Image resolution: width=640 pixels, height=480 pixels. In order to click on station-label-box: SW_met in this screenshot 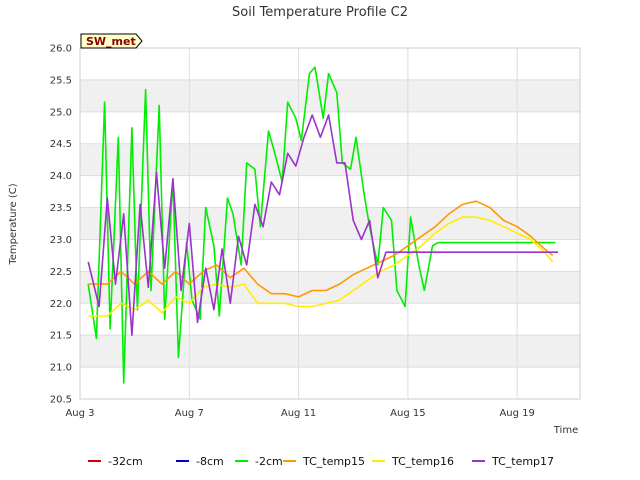, I will do `click(111, 41)`.